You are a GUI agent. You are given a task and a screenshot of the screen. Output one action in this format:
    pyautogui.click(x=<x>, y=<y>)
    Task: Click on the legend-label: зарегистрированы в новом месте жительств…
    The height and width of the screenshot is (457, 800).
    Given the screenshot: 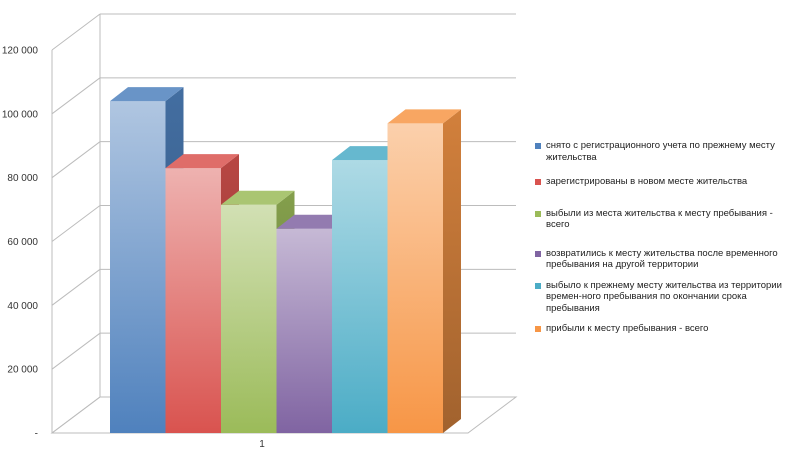 What is the action you would take?
    pyautogui.click(x=647, y=181)
    